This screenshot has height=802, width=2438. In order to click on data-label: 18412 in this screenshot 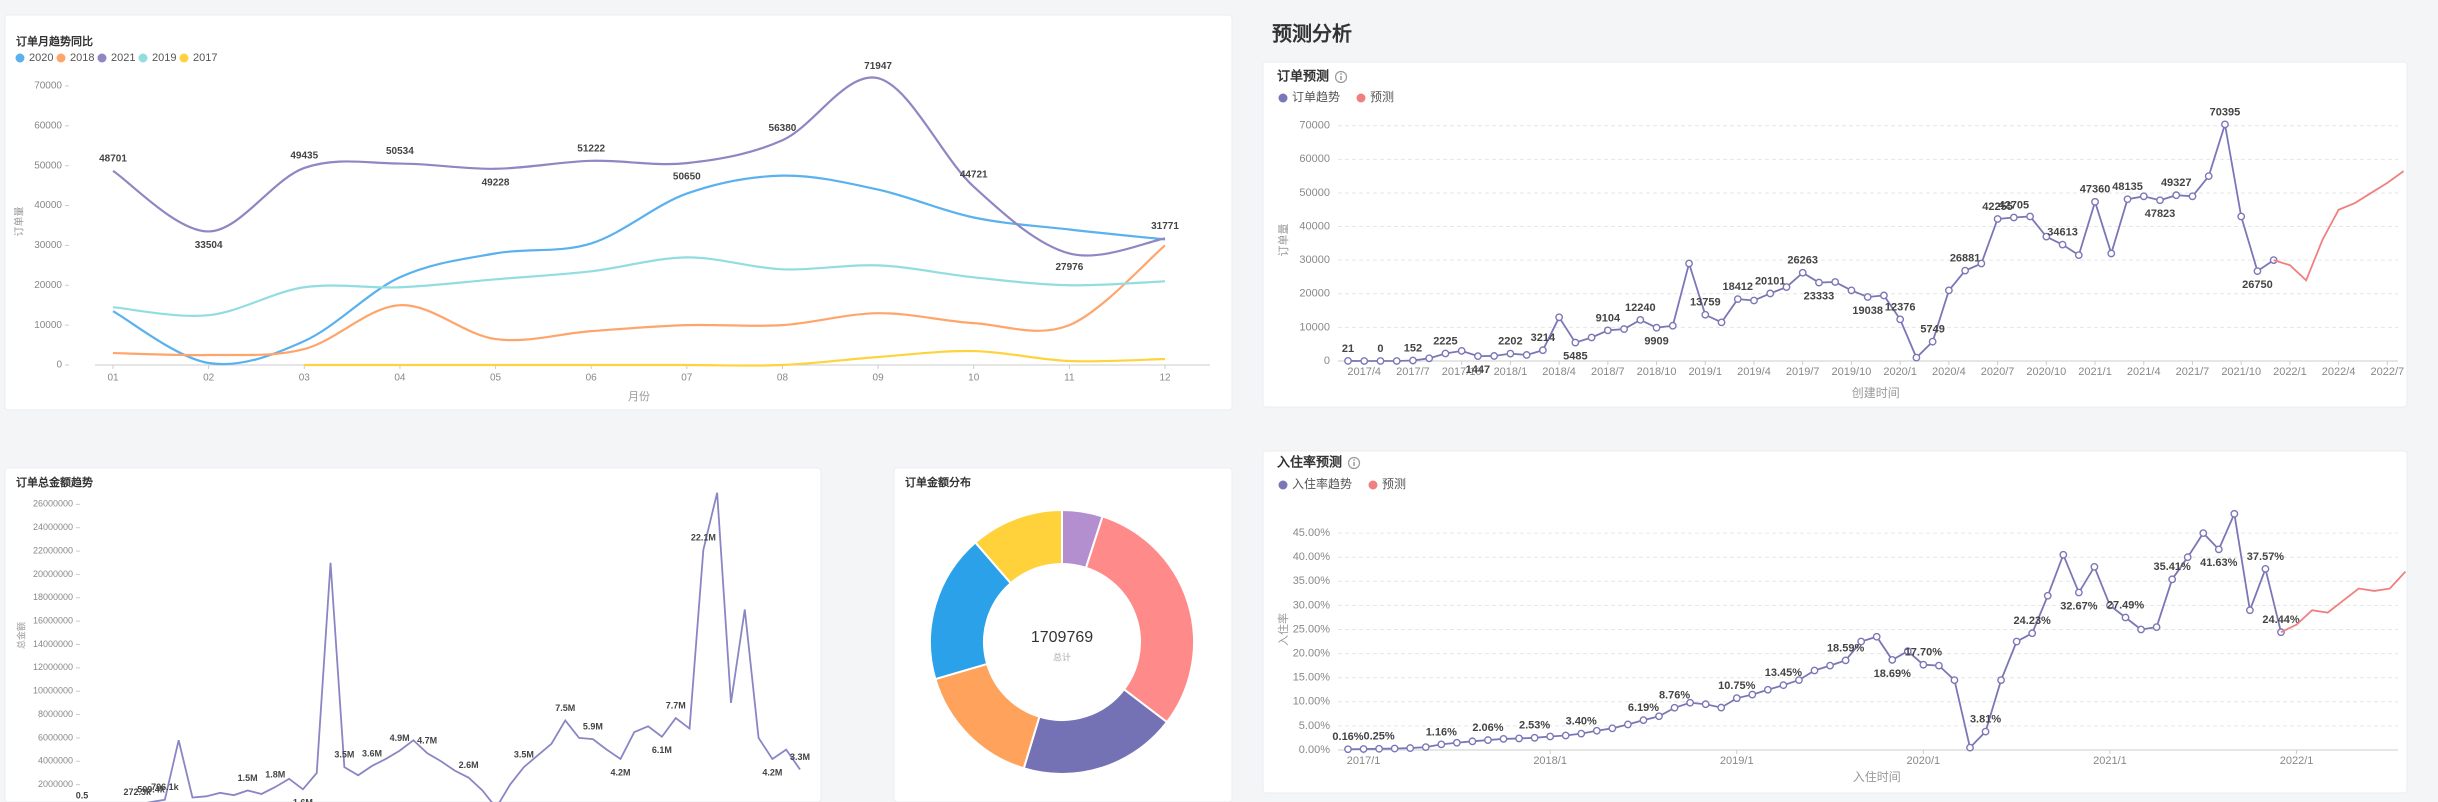, I will do `click(1737, 287)`.